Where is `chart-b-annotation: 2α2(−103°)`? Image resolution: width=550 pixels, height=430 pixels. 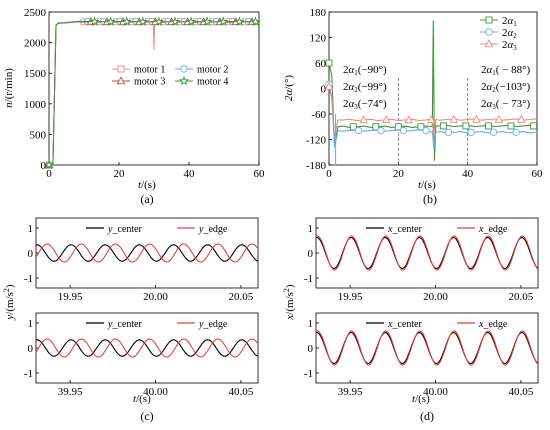
chart-b-annotation: 2α2(−103°) is located at coordinates (506, 87).